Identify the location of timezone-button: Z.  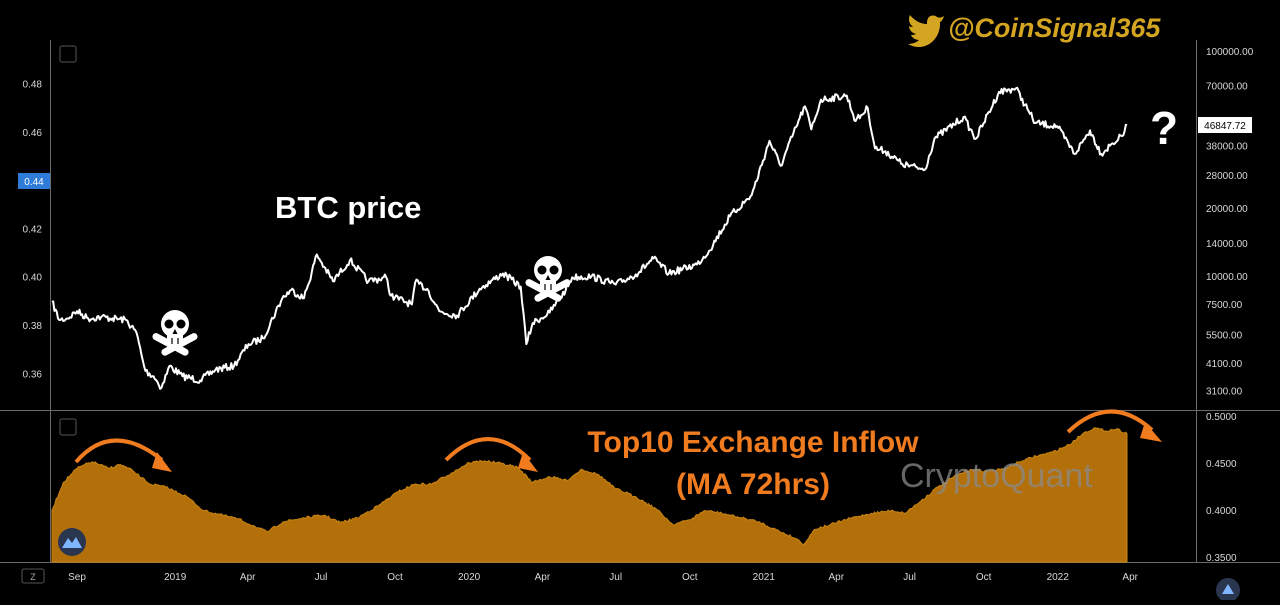
(33, 576).